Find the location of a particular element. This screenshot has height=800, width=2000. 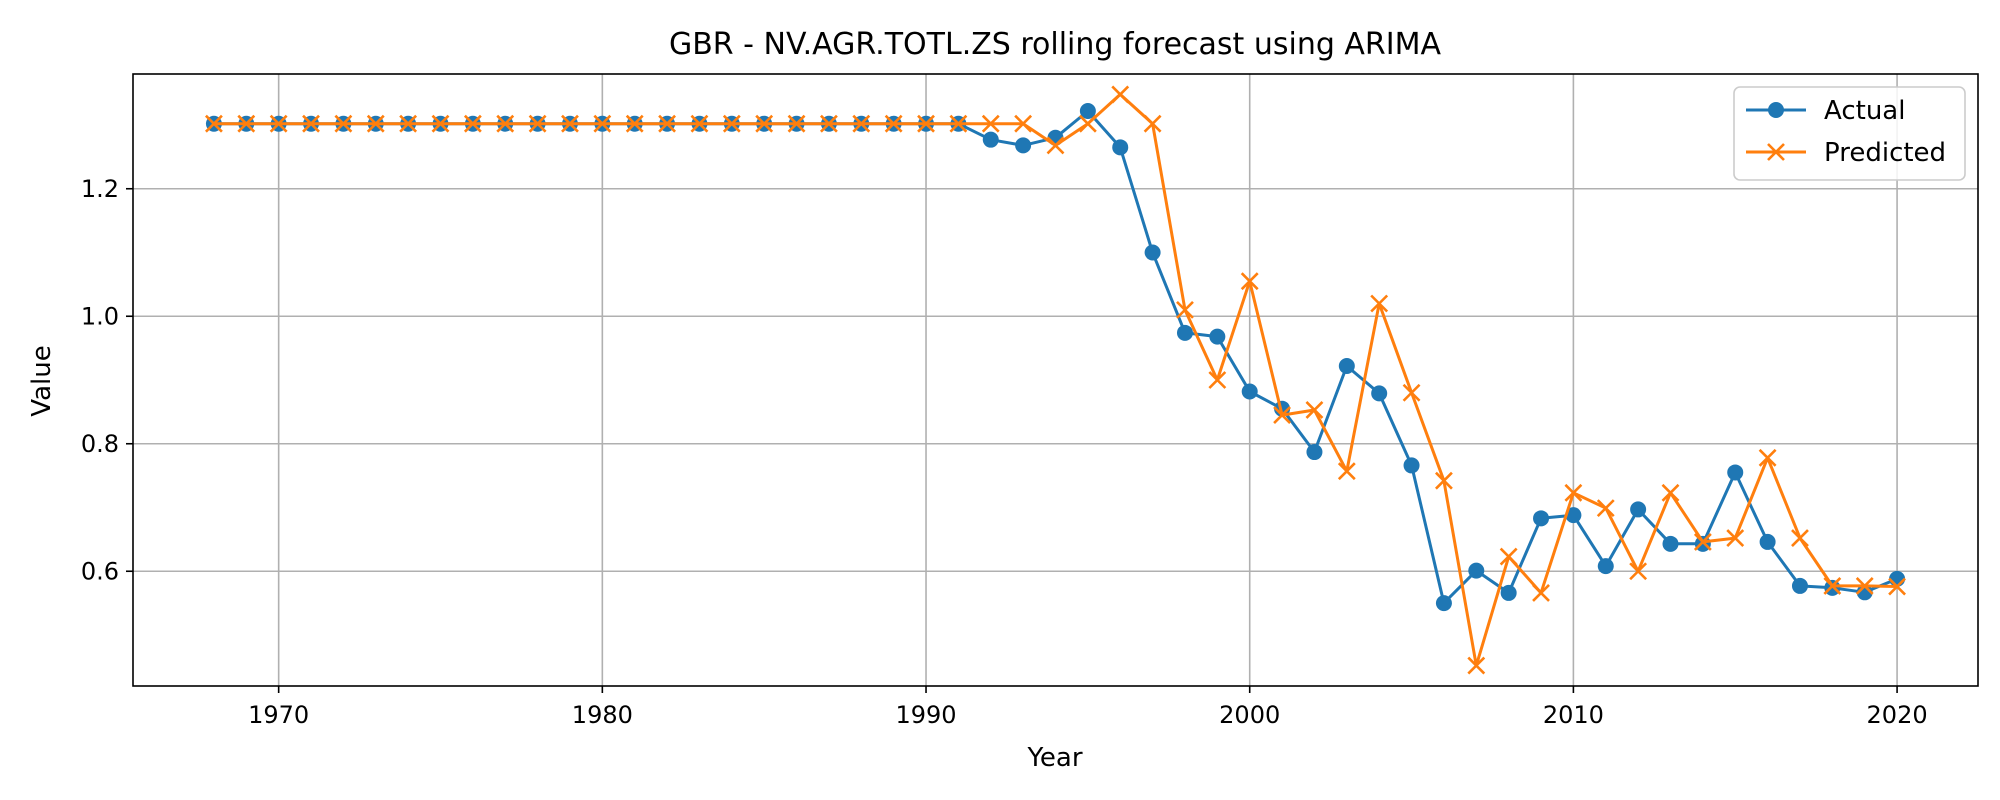

x-tick-label: 2000 is located at coordinates (1249, 715).